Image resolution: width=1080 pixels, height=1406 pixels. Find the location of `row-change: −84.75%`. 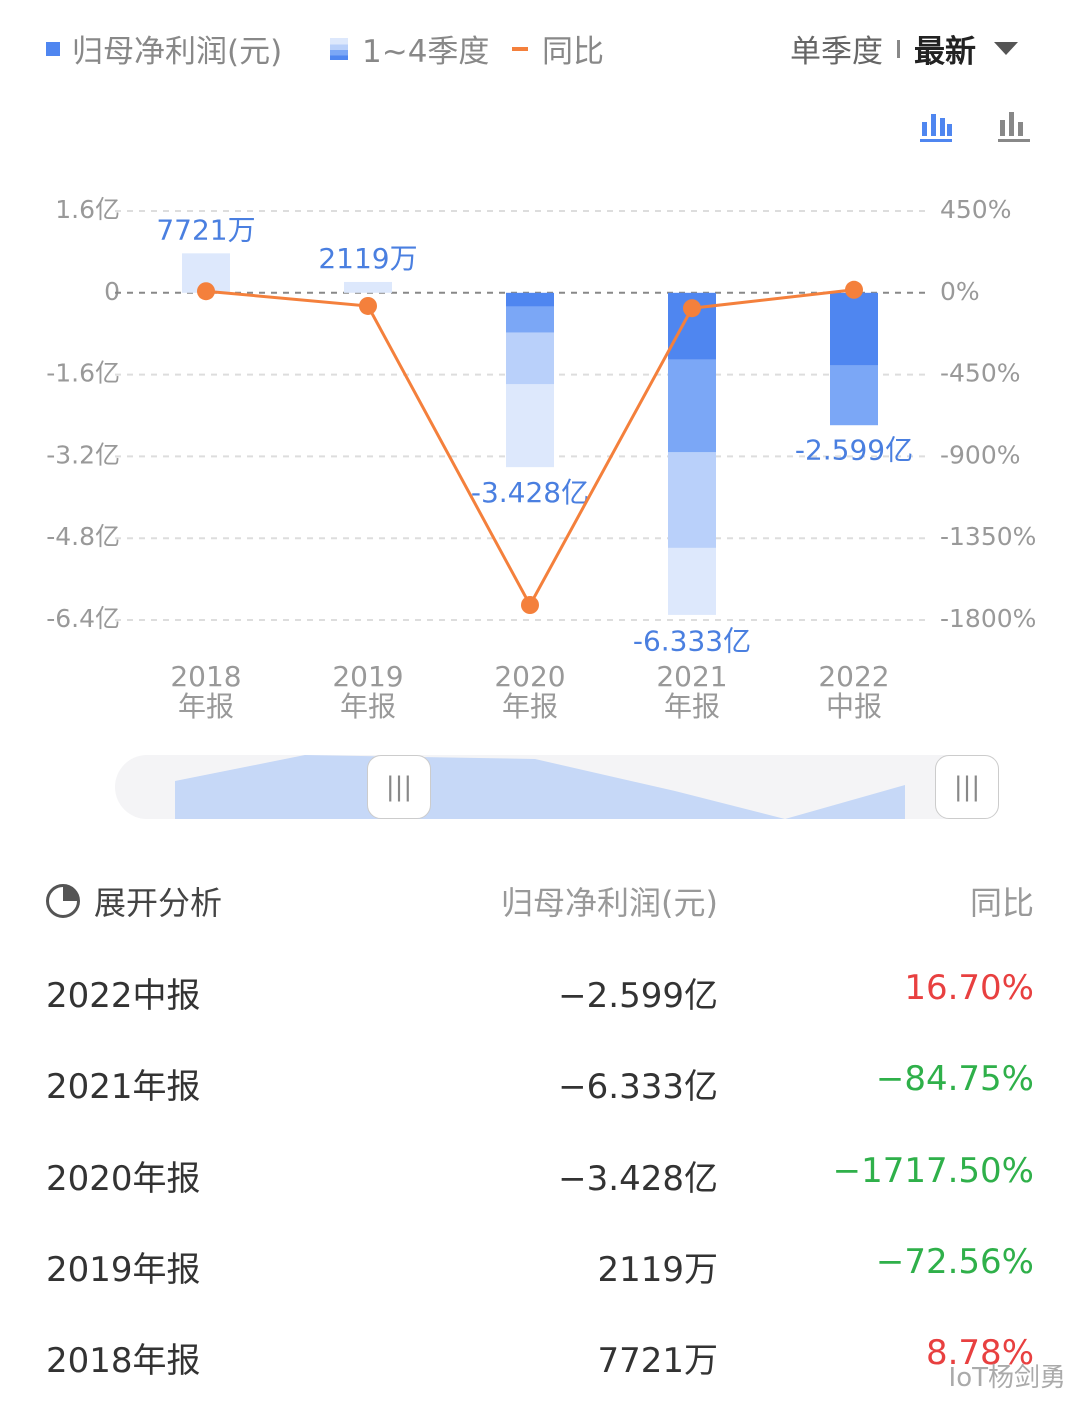

row-change: −84.75% is located at coordinates (954, 1079).